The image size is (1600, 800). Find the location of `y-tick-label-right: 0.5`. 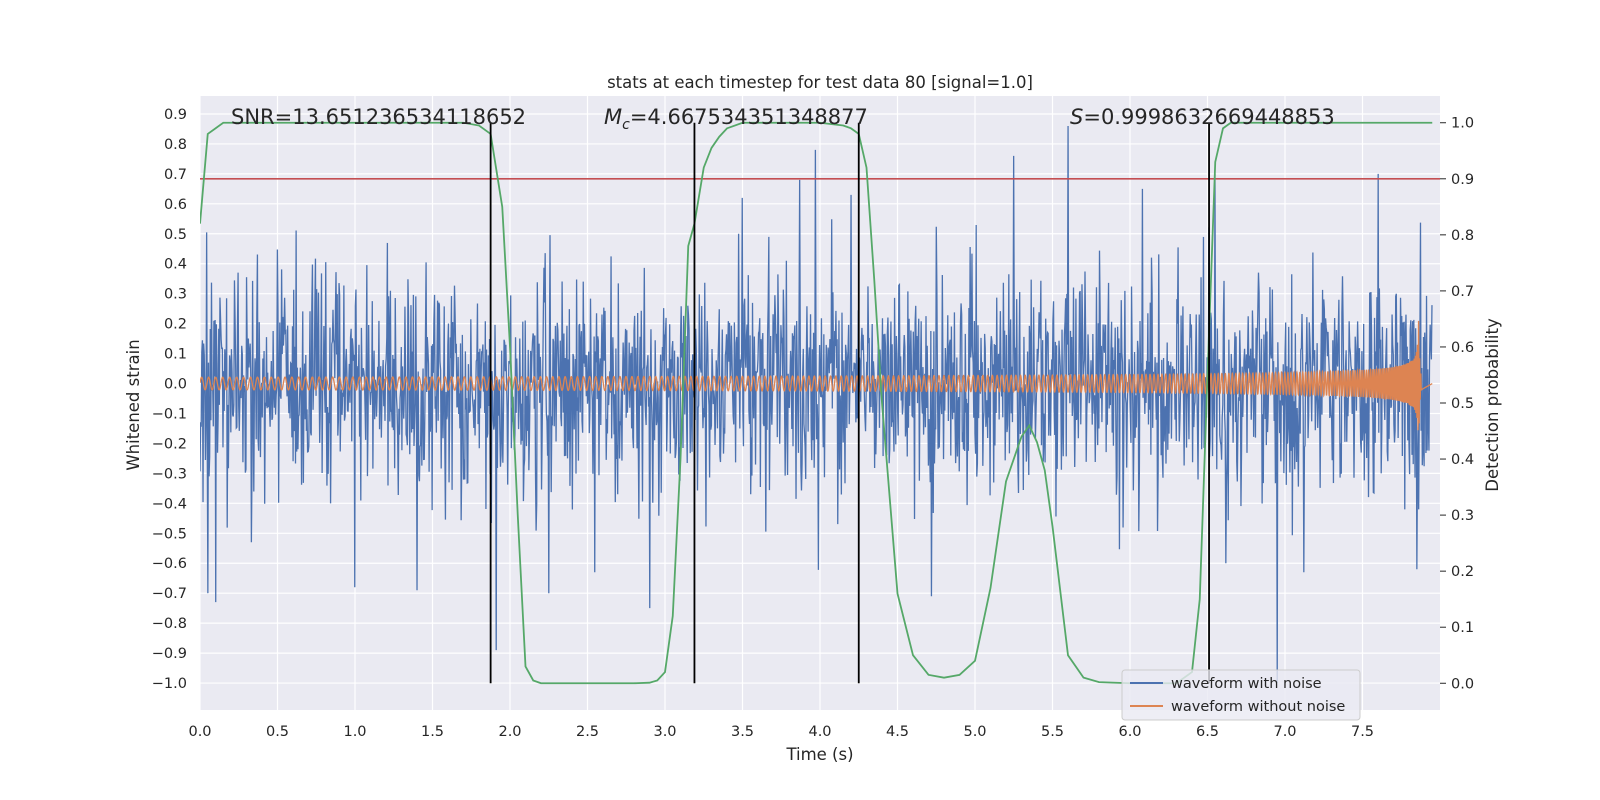

y-tick-label-right: 0.5 is located at coordinates (1462, 404).